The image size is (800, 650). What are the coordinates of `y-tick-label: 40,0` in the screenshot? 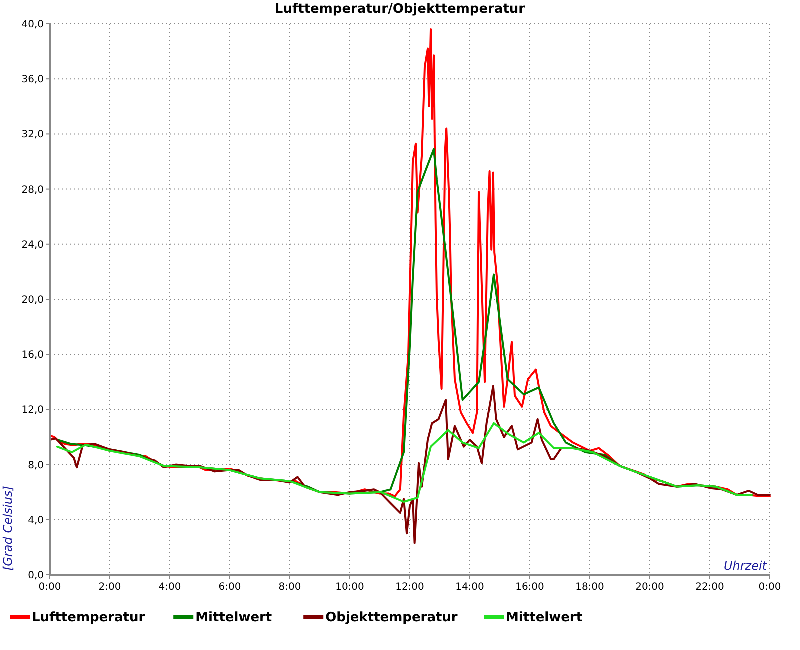 It's located at (33, 25).